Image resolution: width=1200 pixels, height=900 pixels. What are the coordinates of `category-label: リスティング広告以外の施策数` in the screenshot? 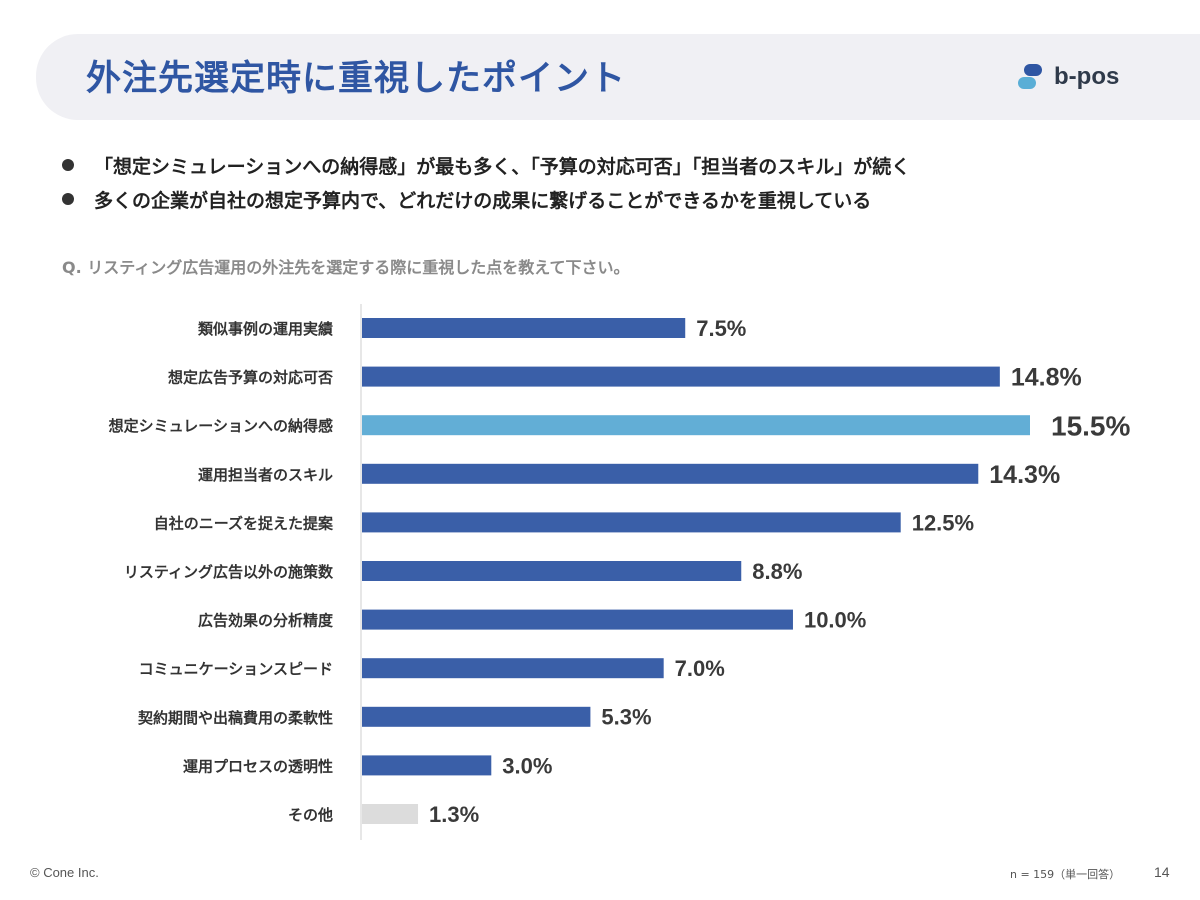 It's located at (229, 572).